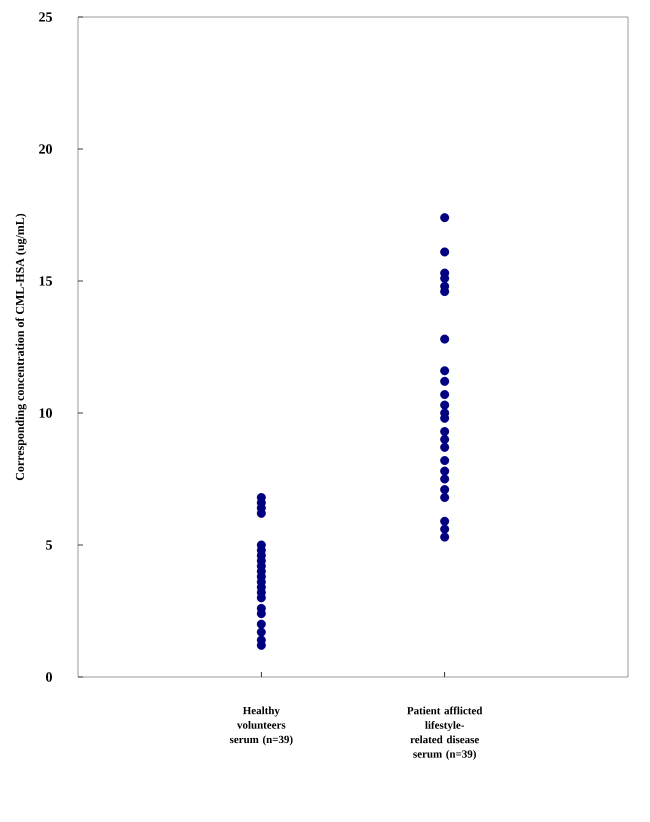  What do you see at coordinates (46, 413) in the screenshot?
I see `y-tick-label: 10` at bounding box center [46, 413].